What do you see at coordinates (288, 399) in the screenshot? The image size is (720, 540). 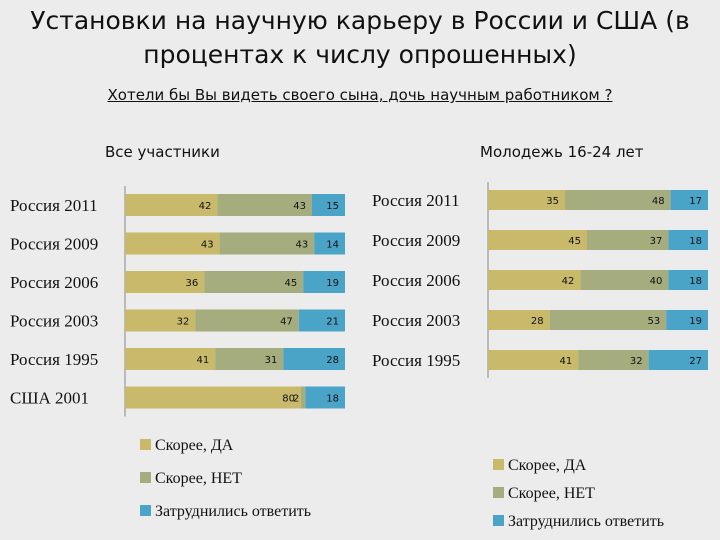 I see `data-label: 80` at bounding box center [288, 399].